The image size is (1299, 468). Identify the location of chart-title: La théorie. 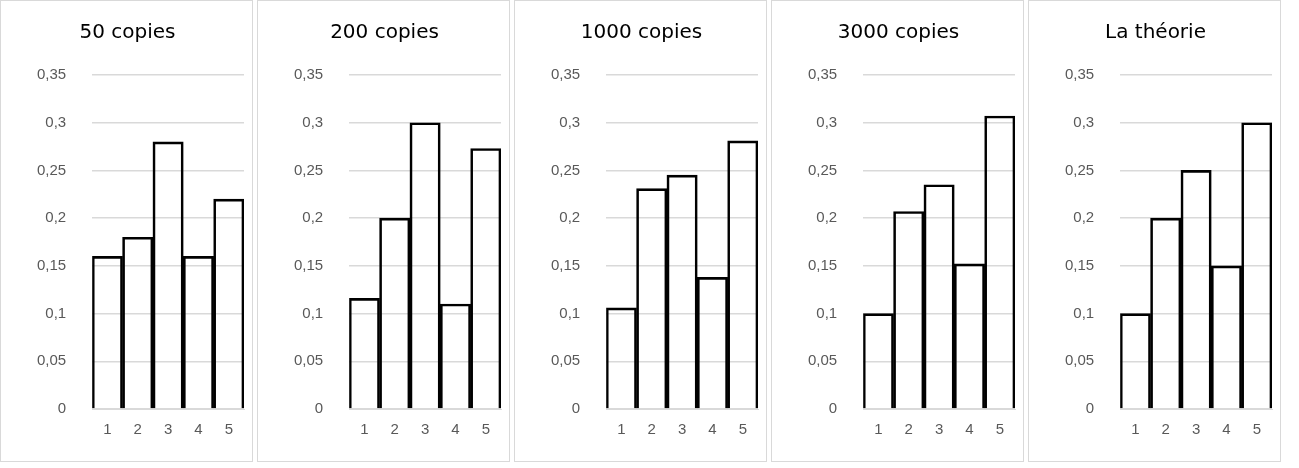
(1155, 31).